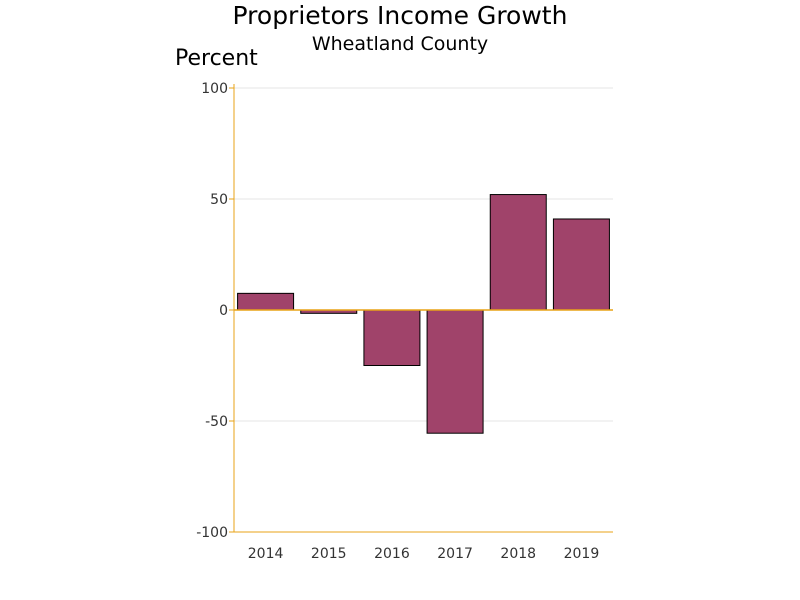  What do you see at coordinates (266, 554) in the screenshot?
I see `x-tick-label: 2014` at bounding box center [266, 554].